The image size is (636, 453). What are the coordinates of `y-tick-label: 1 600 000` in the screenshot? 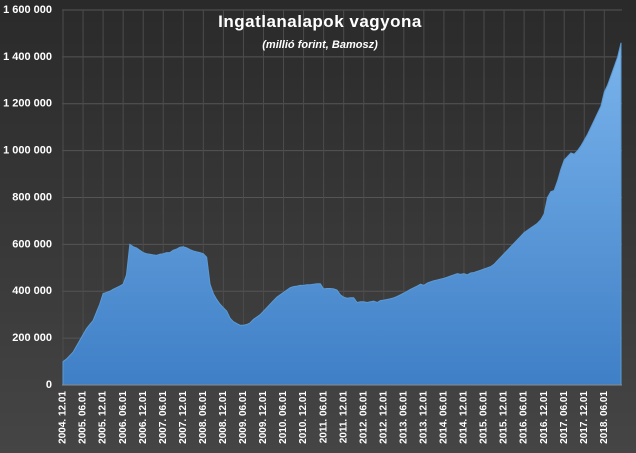 It's located at (27, 10).